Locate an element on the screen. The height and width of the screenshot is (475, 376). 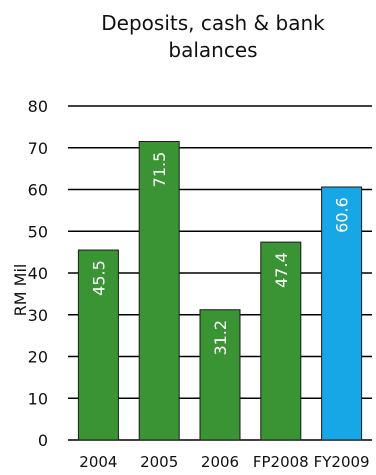
x-tick-label: FP2008 is located at coordinates (281, 462).